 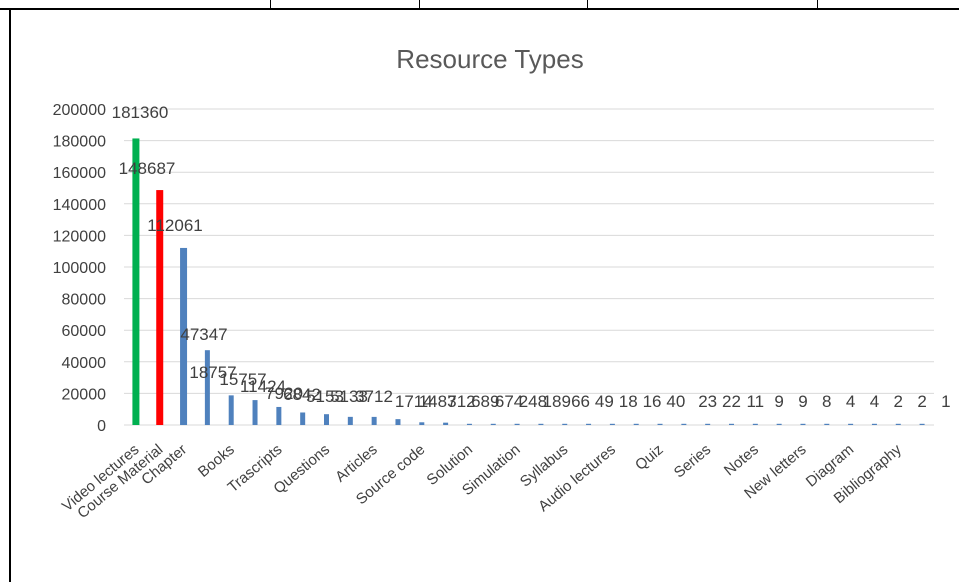 What do you see at coordinates (675, 401) in the screenshot?
I see `data-label: 40` at bounding box center [675, 401].